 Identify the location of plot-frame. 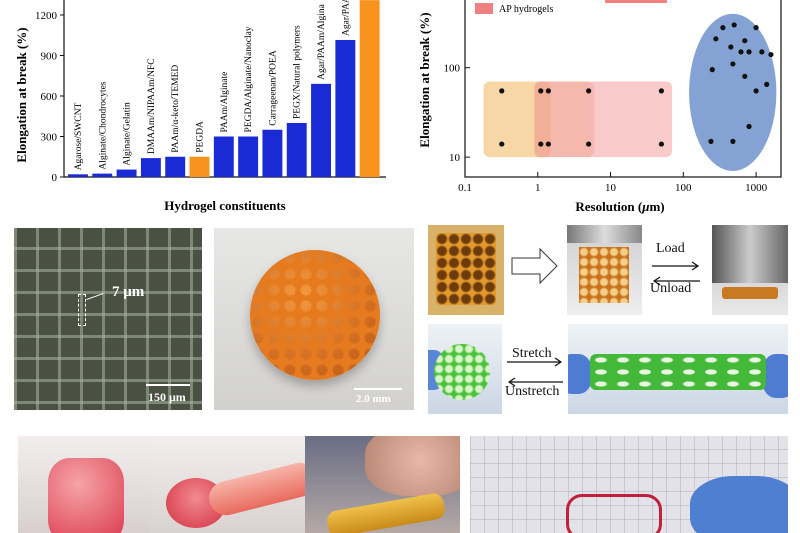
(623, 89).